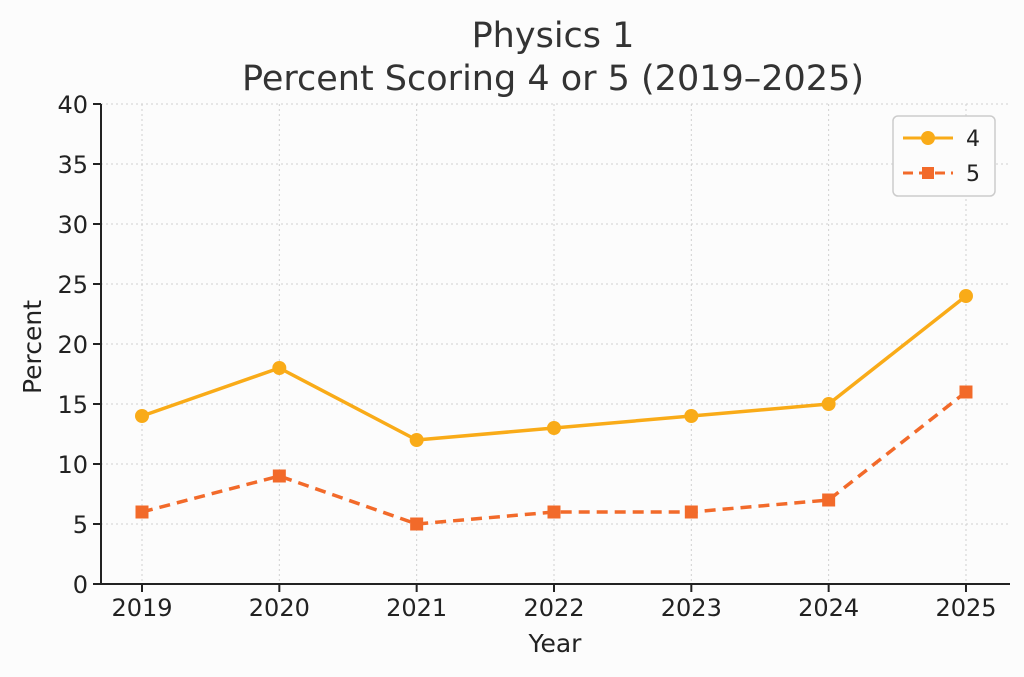  I want to click on y-tick-label: 30, so click(72, 225).